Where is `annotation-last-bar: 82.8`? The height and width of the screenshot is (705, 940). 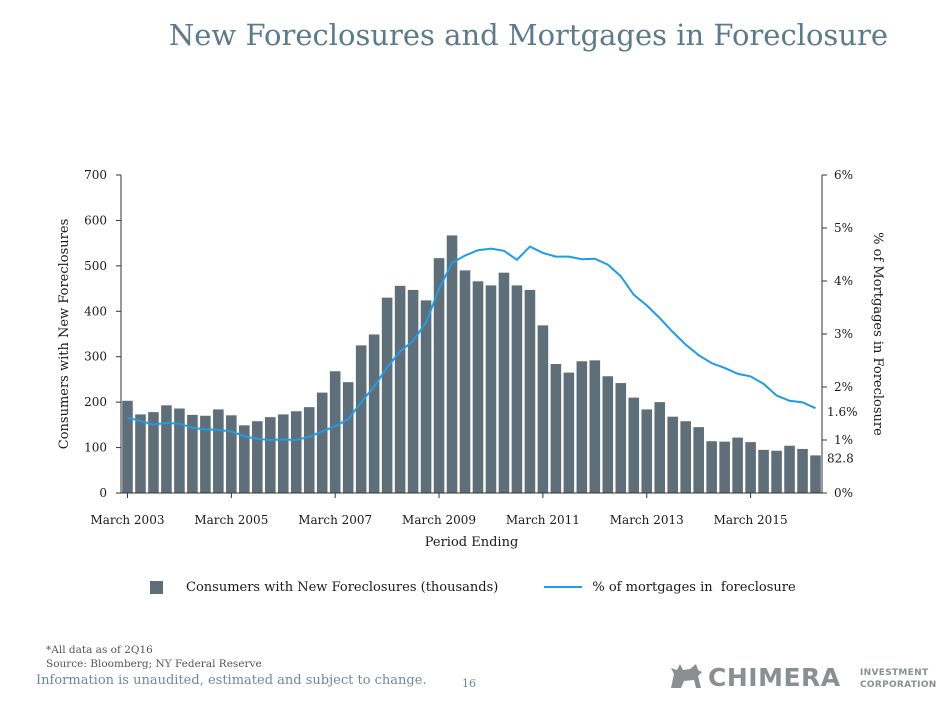
annotation-last-bar: 82.8 is located at coordinates (840, 458).